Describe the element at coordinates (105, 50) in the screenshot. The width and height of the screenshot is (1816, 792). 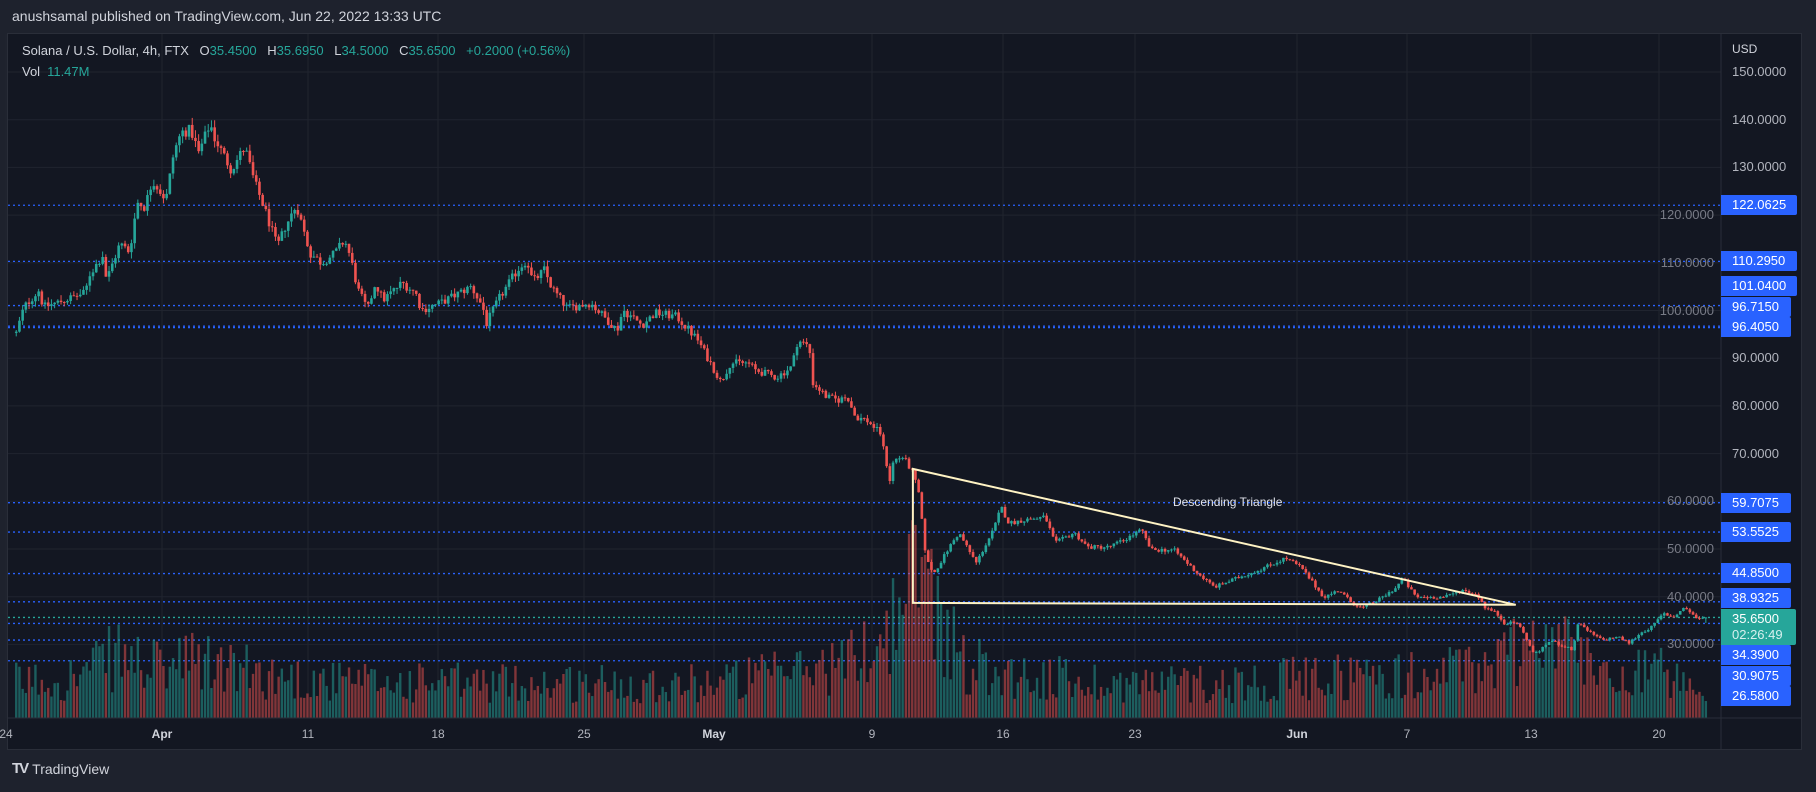
I see `symbol-title: Solana / U.S. Dollar, 4h, FTX` at that location.